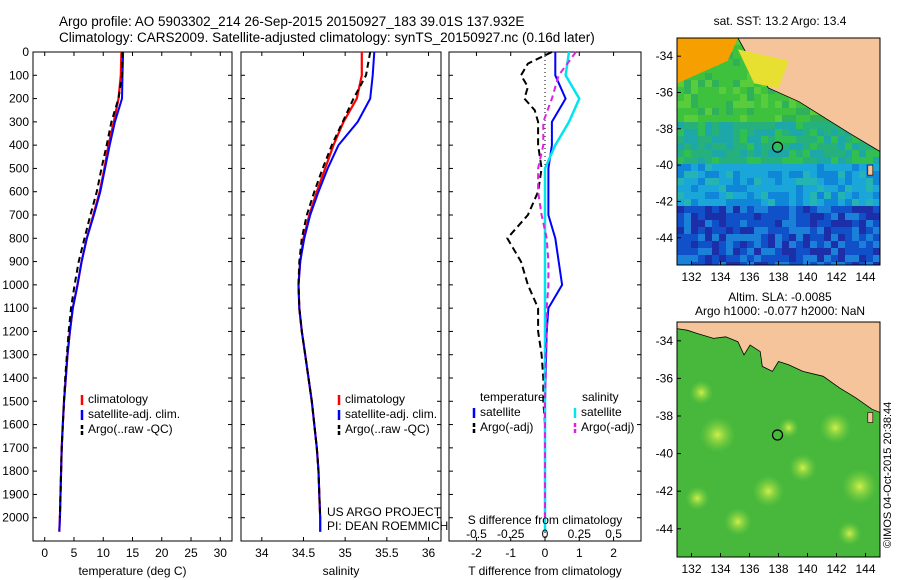 Image resolution: width=900 pixels, height=580 pixels. Describe the element at coordinates (476, 534) in the screenshot. I see `difference-top-tick-label: -0.5` at that location.